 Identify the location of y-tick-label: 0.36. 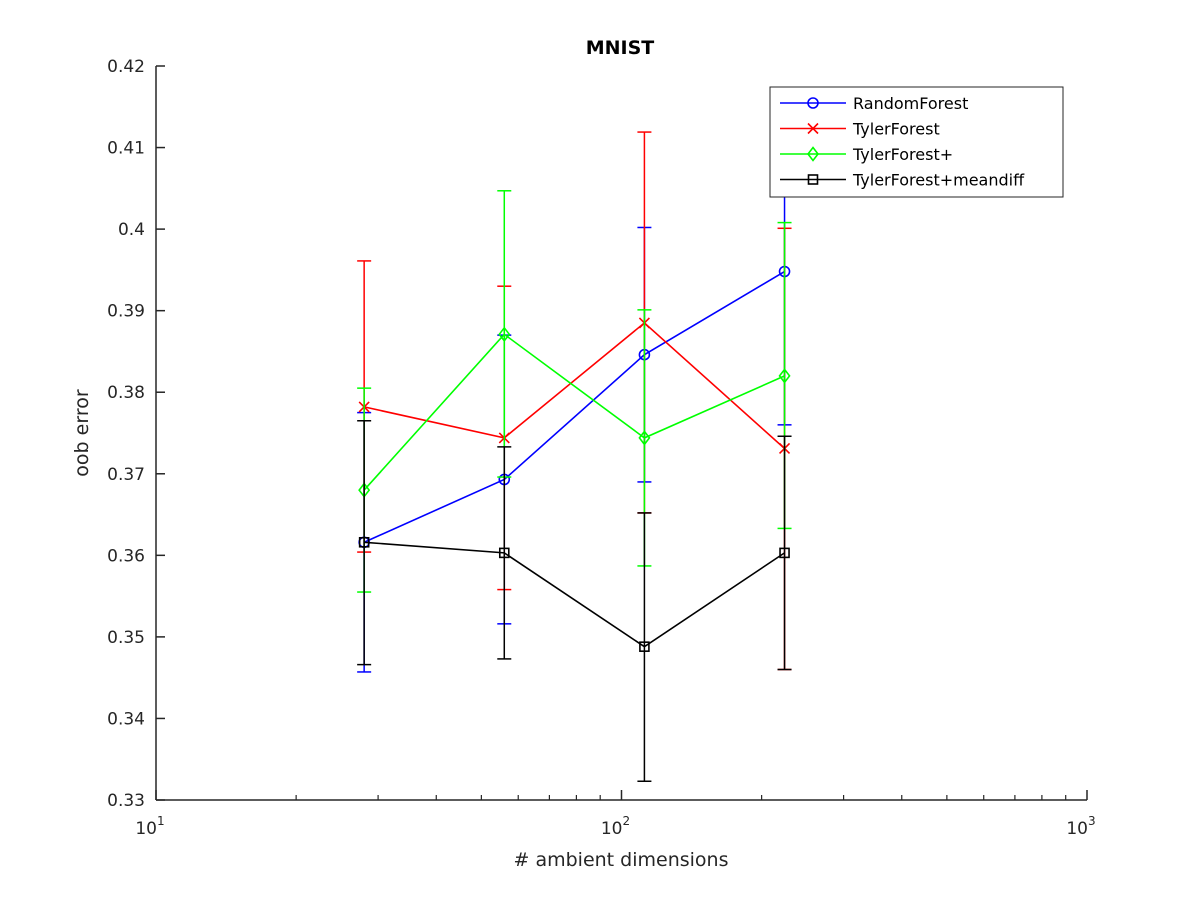
(126, 556).